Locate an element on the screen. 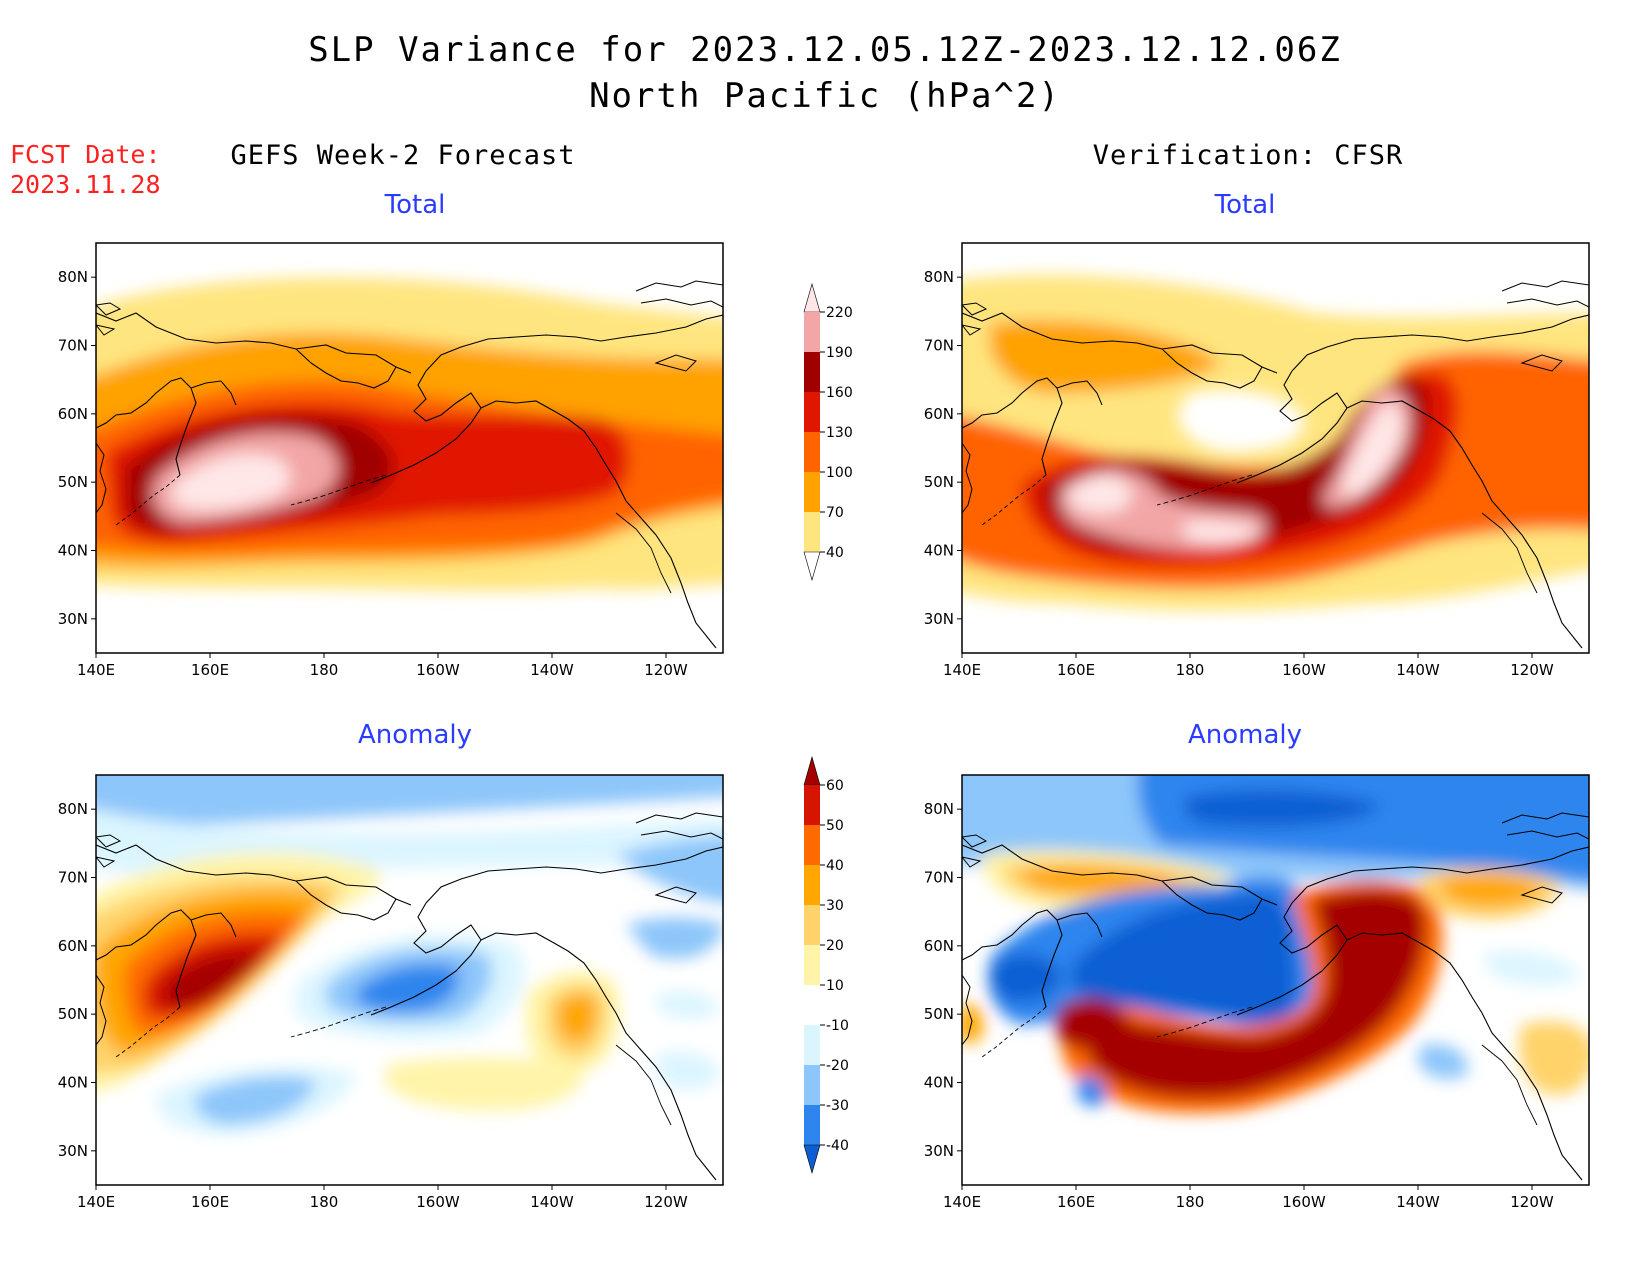 The width and height of the screenshot is (1650, 1275). anomaly-colorbar-label: 40 is located at coordinates (835, 866).